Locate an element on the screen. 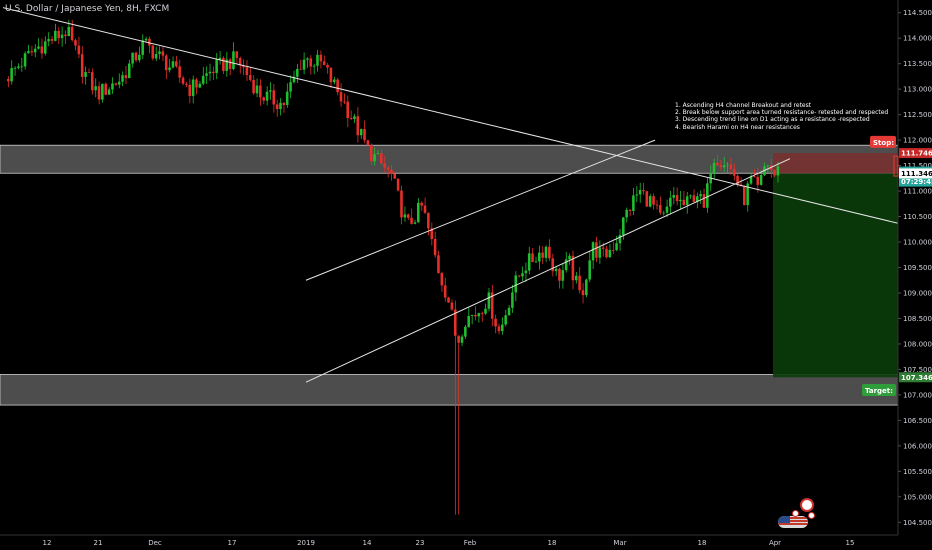 Image resolution: width=932 pixels, height=550 pixels. y-tick-label: 106.500 is located at coordinates (917, 421).